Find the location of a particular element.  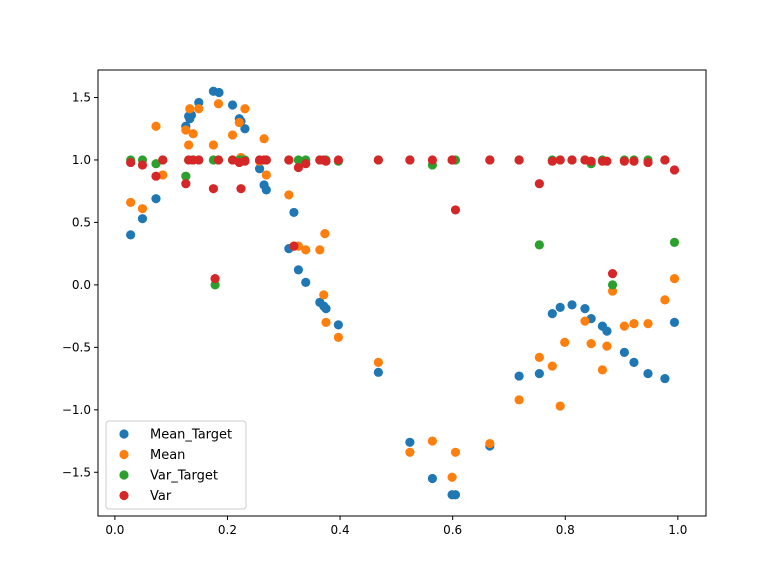

legend-marker-var-target is located at coordinates (124, 475).